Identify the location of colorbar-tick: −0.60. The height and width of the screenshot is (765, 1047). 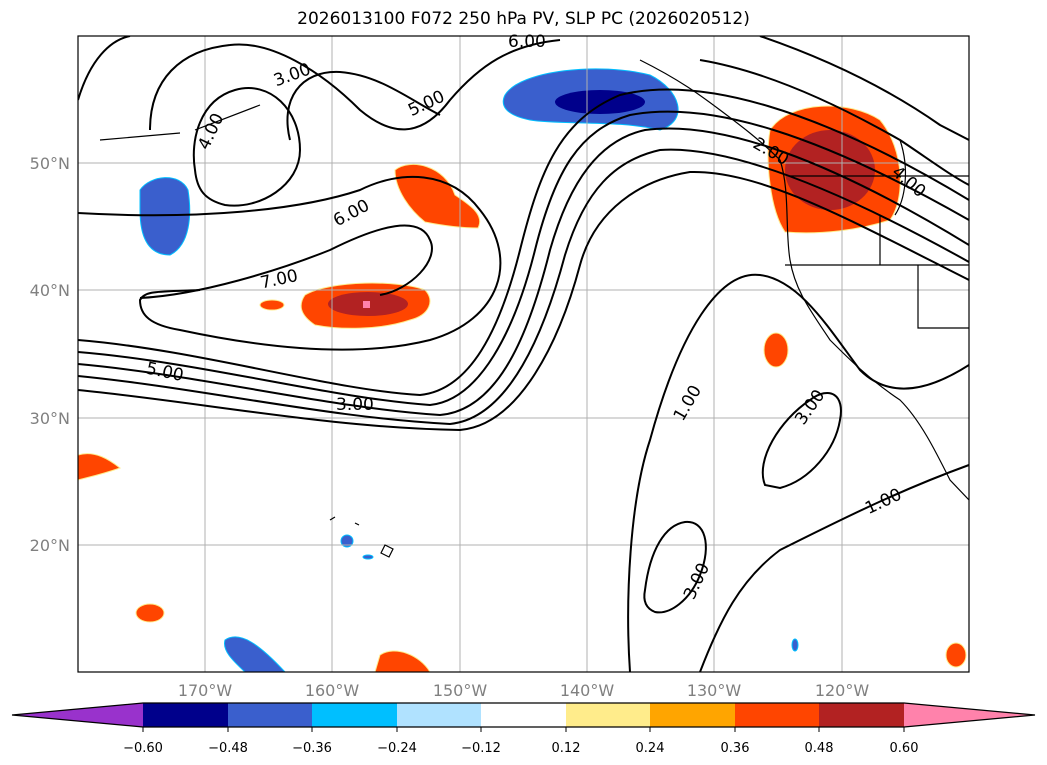
(143, 748).